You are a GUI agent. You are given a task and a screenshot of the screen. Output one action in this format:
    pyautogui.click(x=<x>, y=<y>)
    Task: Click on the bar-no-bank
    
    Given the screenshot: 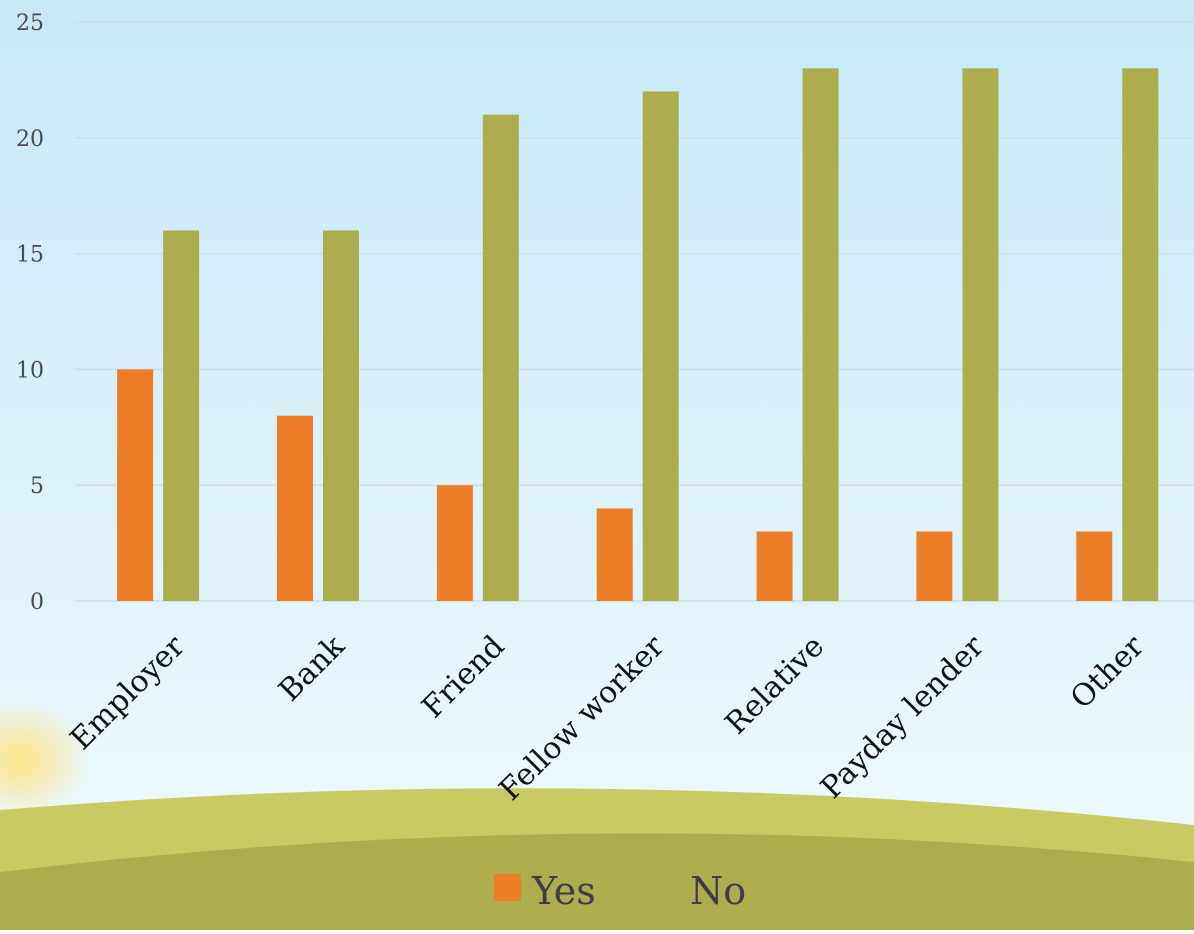 What is the action you would take?
    pyautogui.click(x=340, y=415)
    